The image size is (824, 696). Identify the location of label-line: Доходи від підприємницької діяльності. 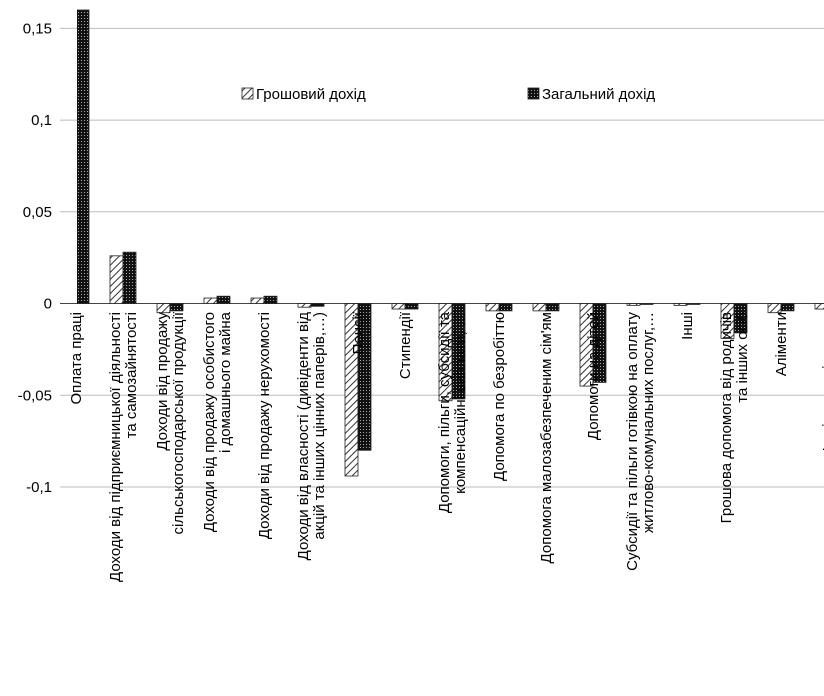
(115, 447).